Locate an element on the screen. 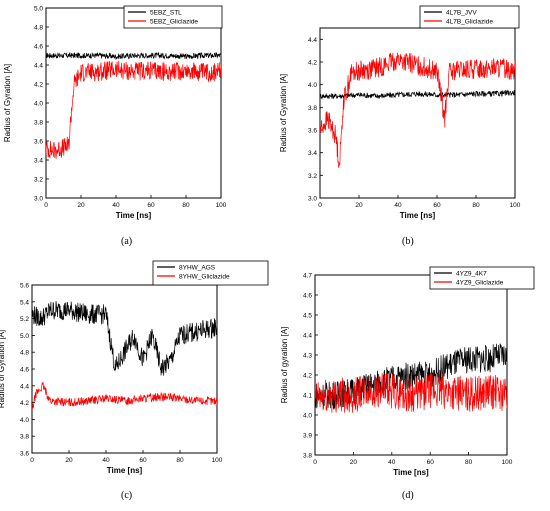 Image resolution: width=550 pixels, height=511 pixels. panel-caption-c: (c) is located at coordinates (127, 495).